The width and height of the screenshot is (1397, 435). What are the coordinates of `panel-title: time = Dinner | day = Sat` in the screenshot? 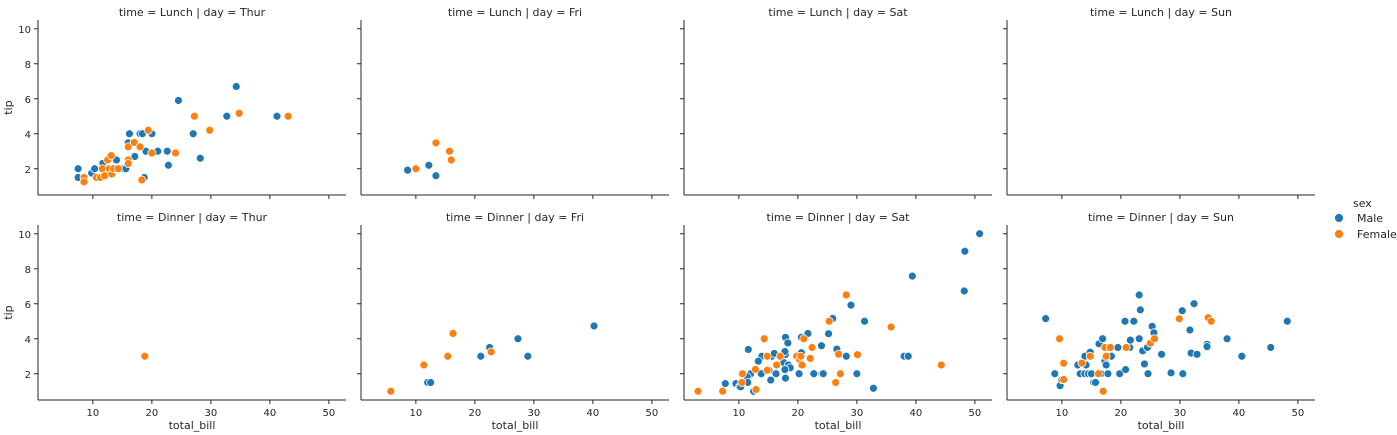 It's located at (839, 217).